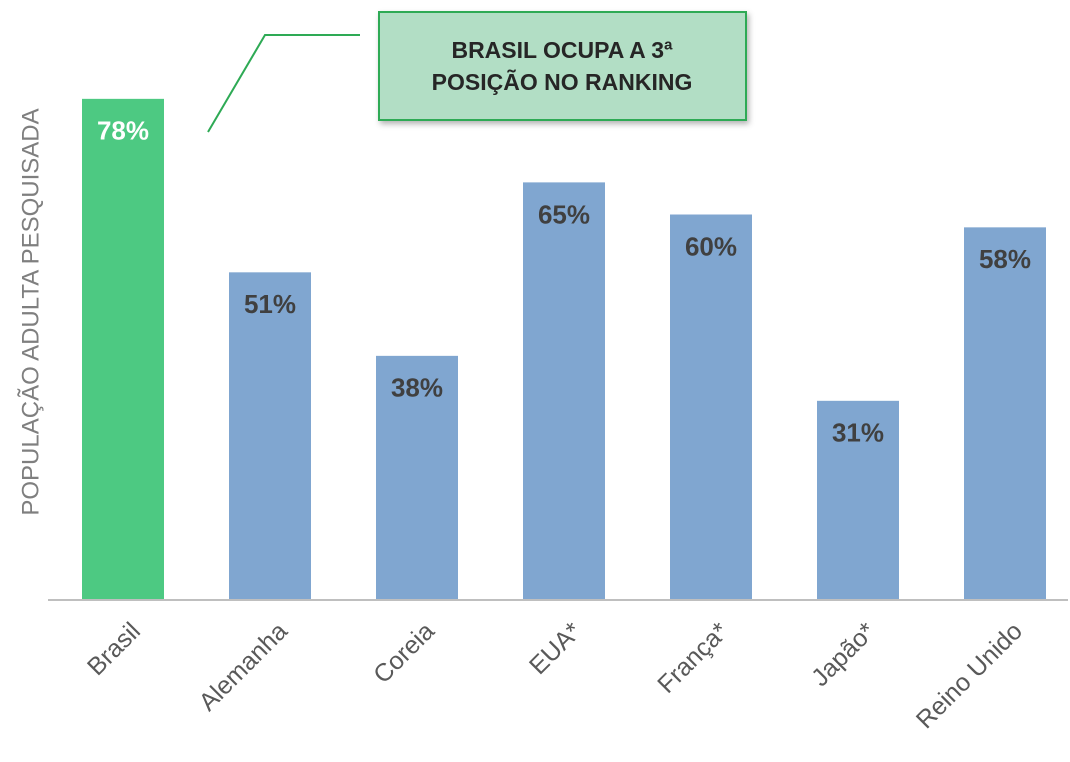 The width and height of the screenshot is (1070, 762). What do you see at coordinates (417, 388) in the screenshot?
I see `value-label: 38%` at bounding box center [417, 388].